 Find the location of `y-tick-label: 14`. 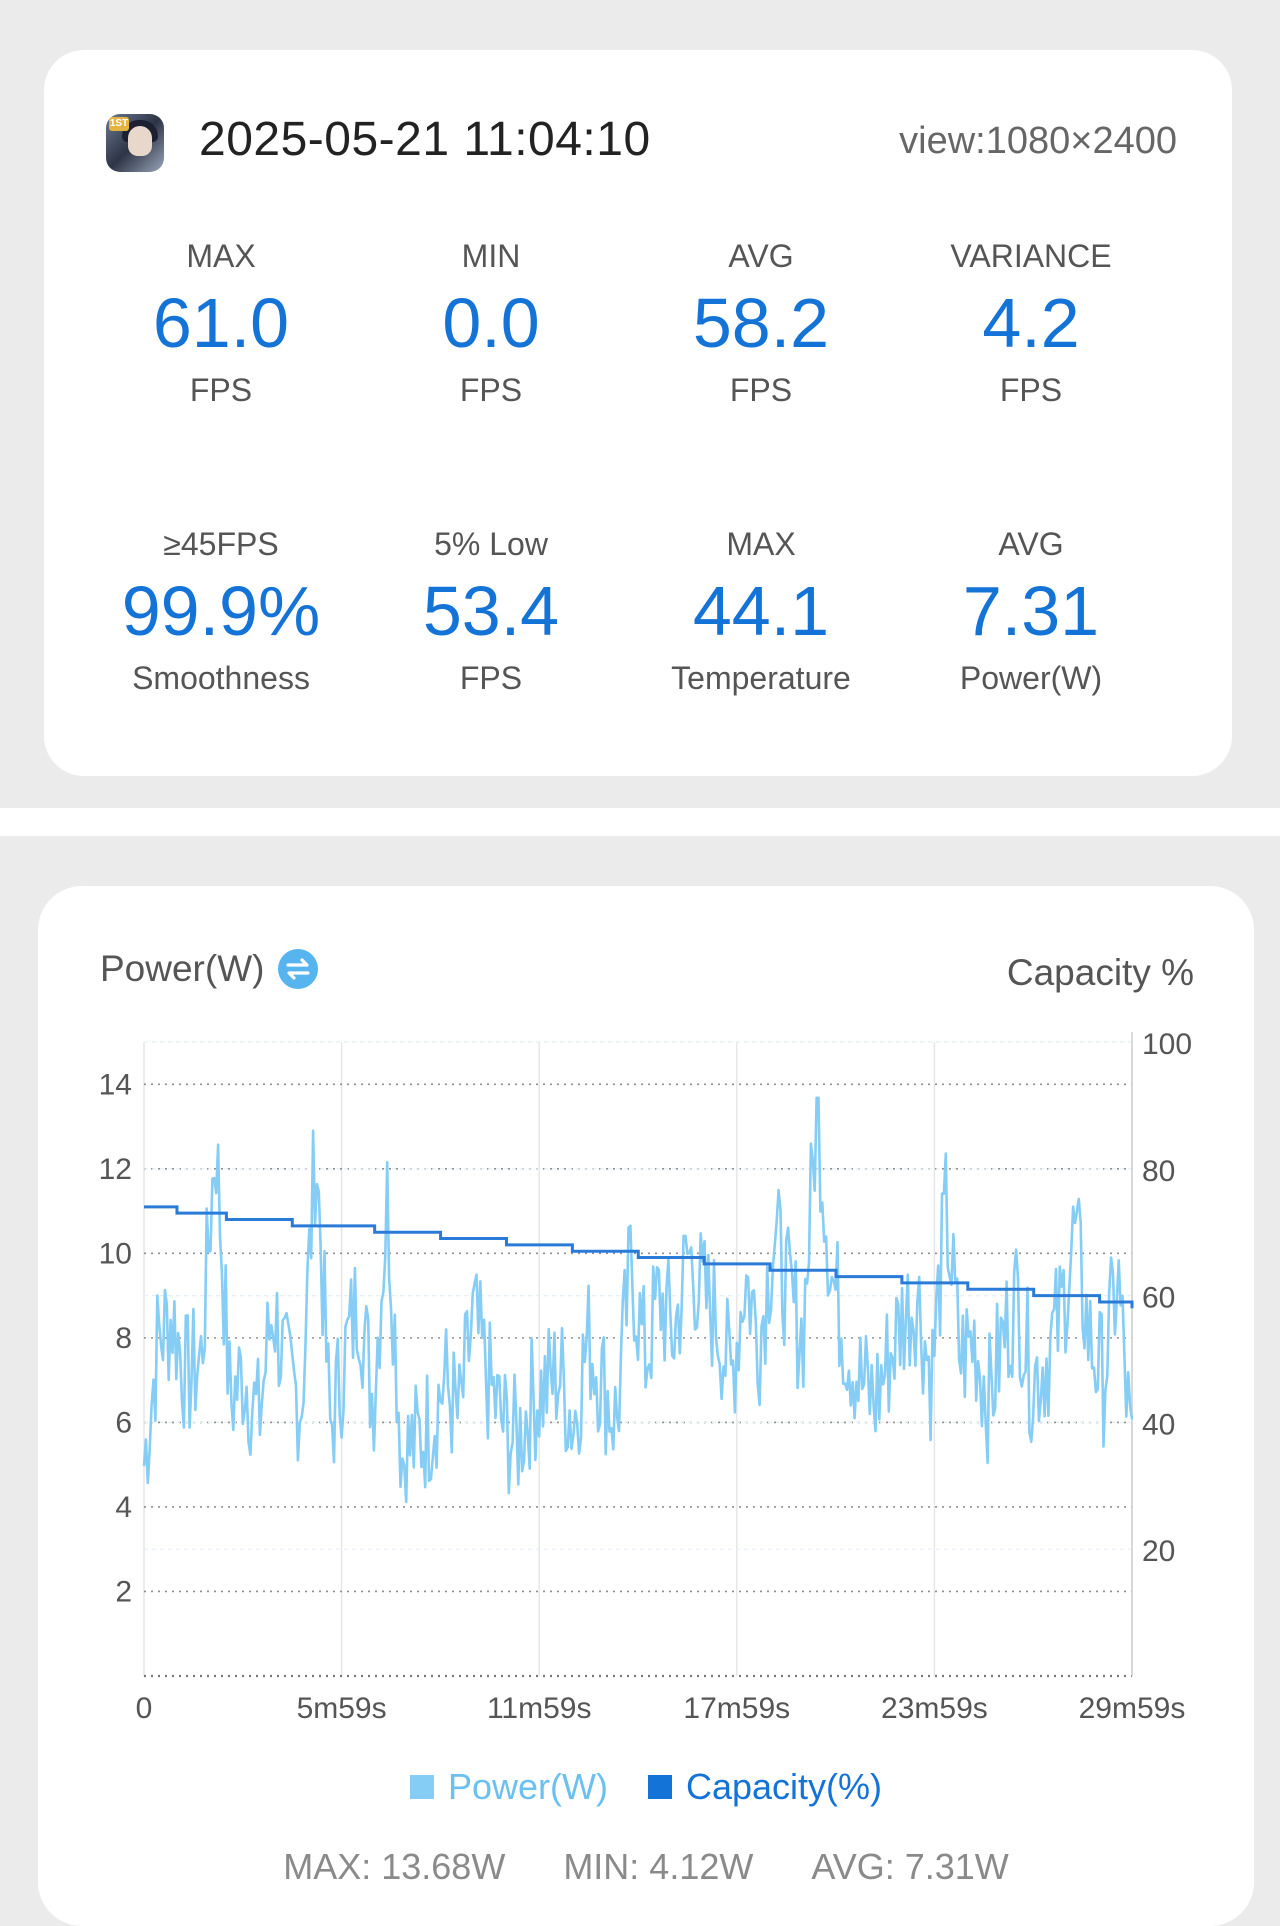

y-tick-label: 14 is located at coordinates (115, 1084).